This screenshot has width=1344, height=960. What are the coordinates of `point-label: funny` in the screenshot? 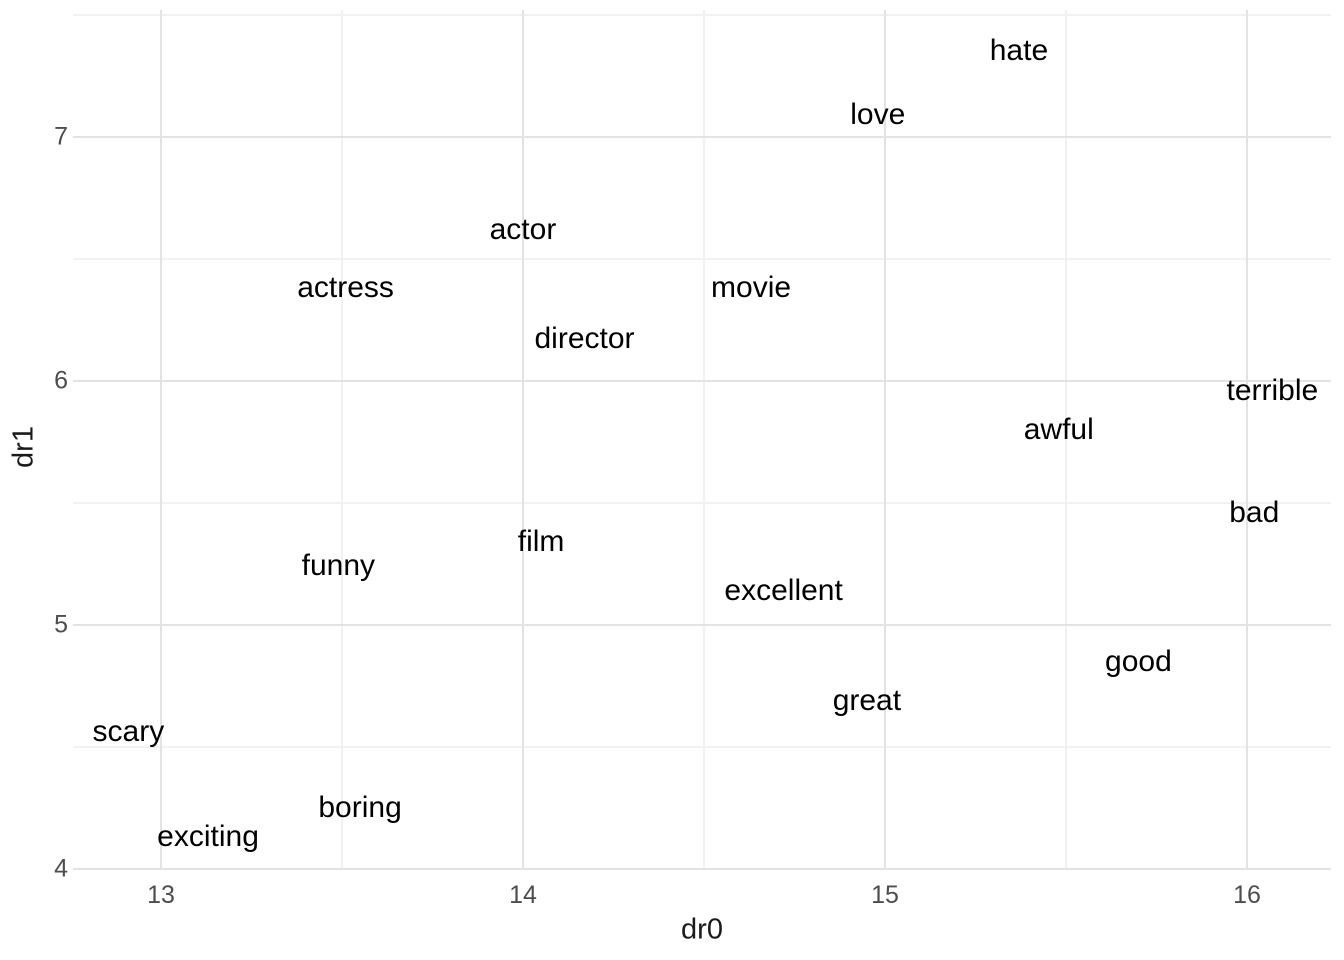 It's located at (338, 566).